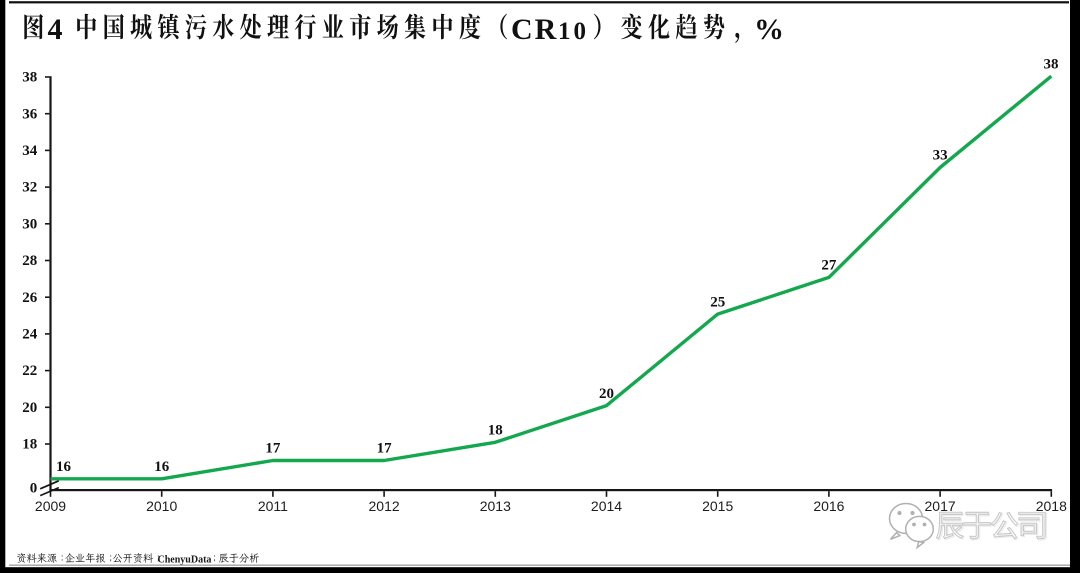 The width and height of the screenshot is (1080, 573). Describe the element at coordinates (30, 151) in the screenshot. I see `svg-text: 34` at that location.